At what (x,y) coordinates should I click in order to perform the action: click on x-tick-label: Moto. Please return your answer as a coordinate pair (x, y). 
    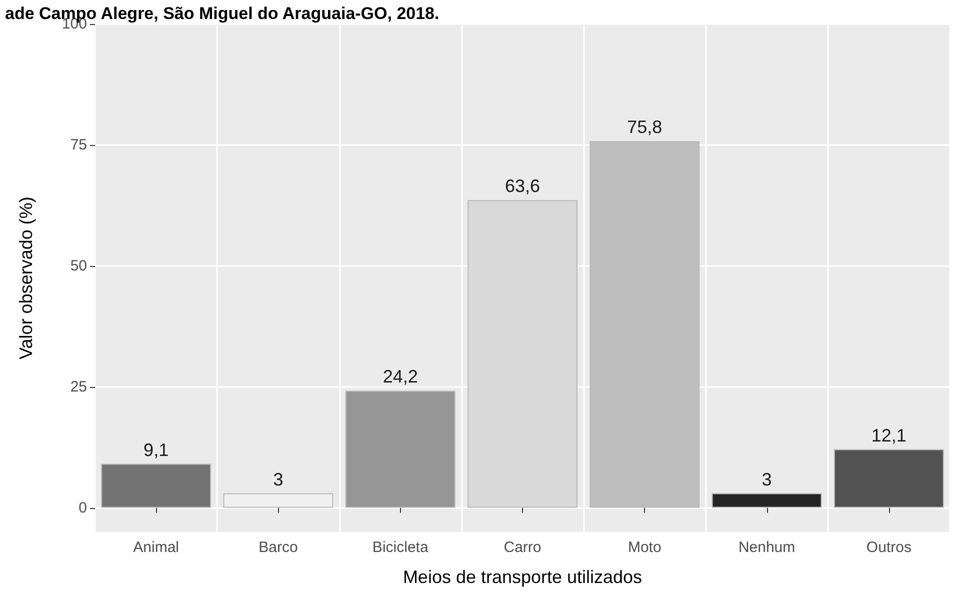
    Looking at the image, I should click on (645, 547).